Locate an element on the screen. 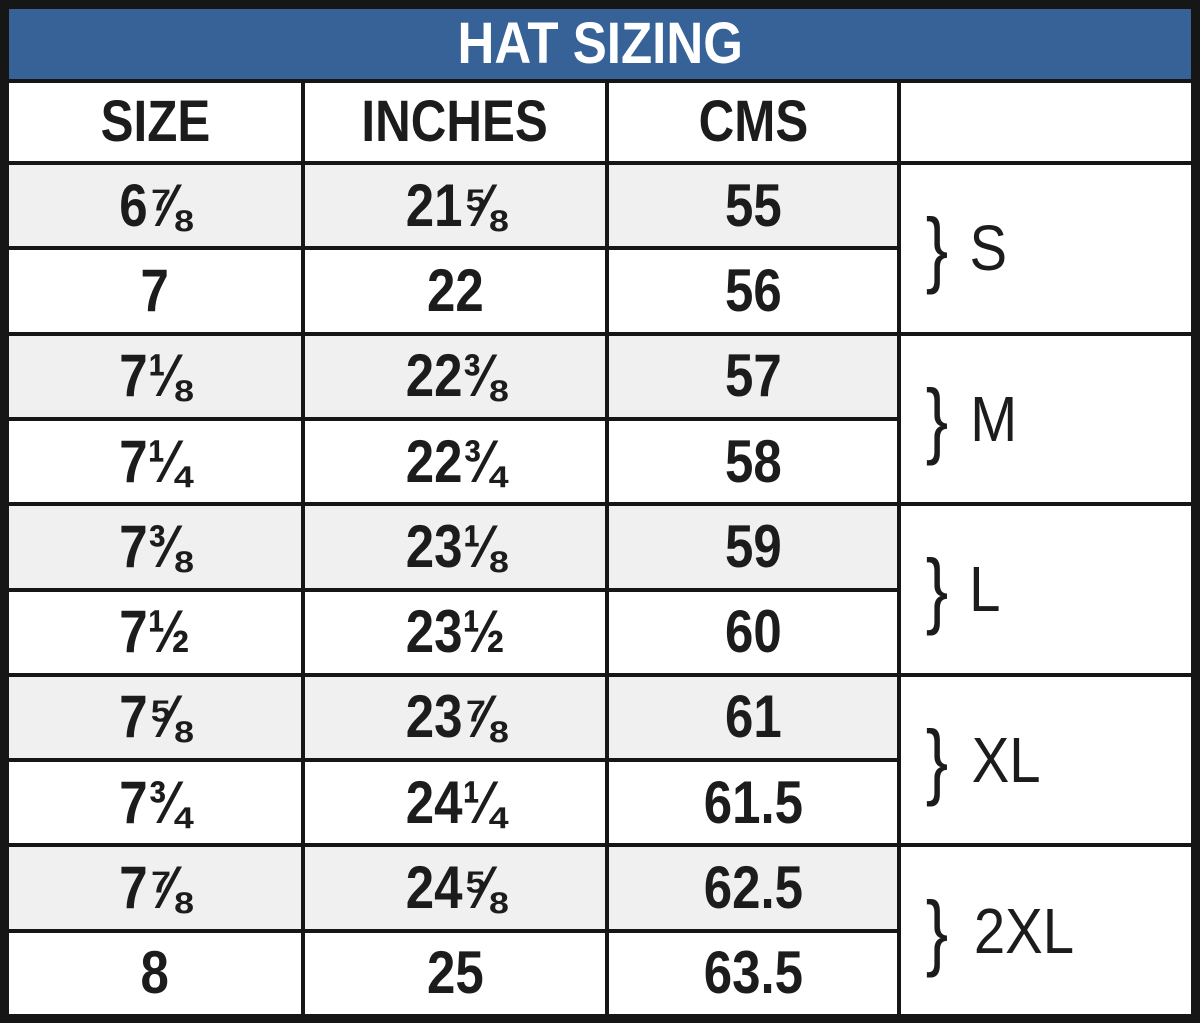 The height and width of the screenshot is (1023, 1200). size-cell: 7⅞ is located at coordinates (155, 888).